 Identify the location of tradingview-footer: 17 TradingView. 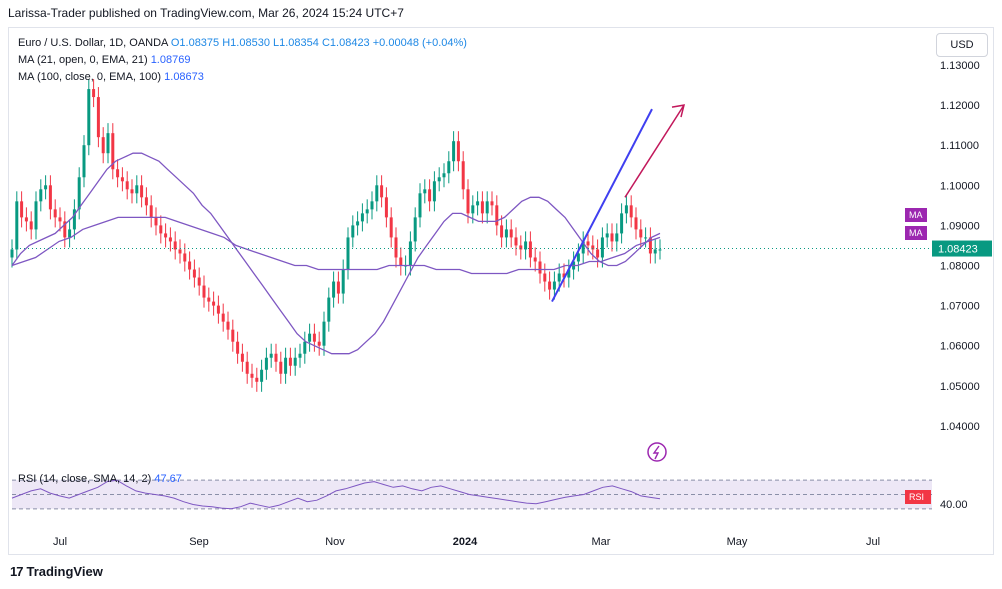
(56, 571).